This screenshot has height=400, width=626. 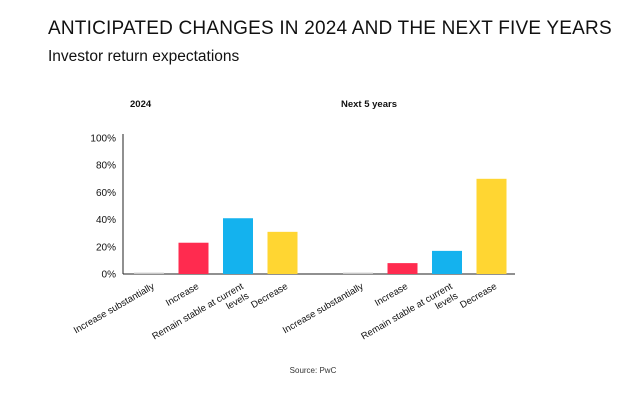 I want to click on y-tick-label: 0%, so click(x=109, y=275).